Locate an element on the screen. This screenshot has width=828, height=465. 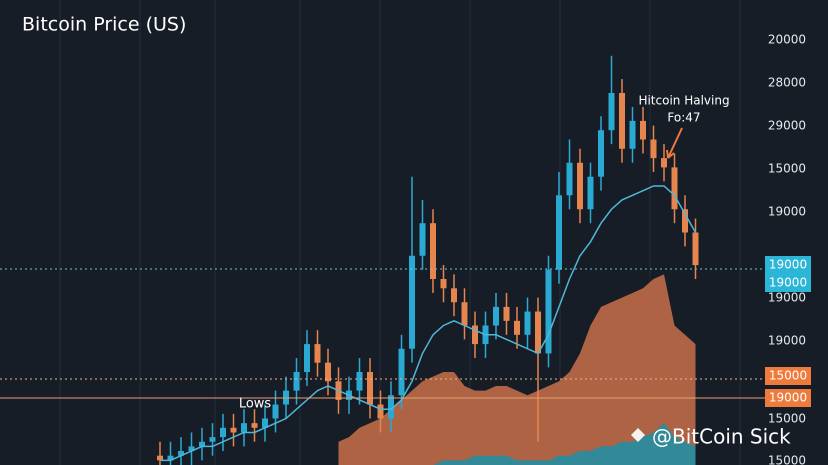
y-tick-label: 28000 is located at coordinates (787, 83).